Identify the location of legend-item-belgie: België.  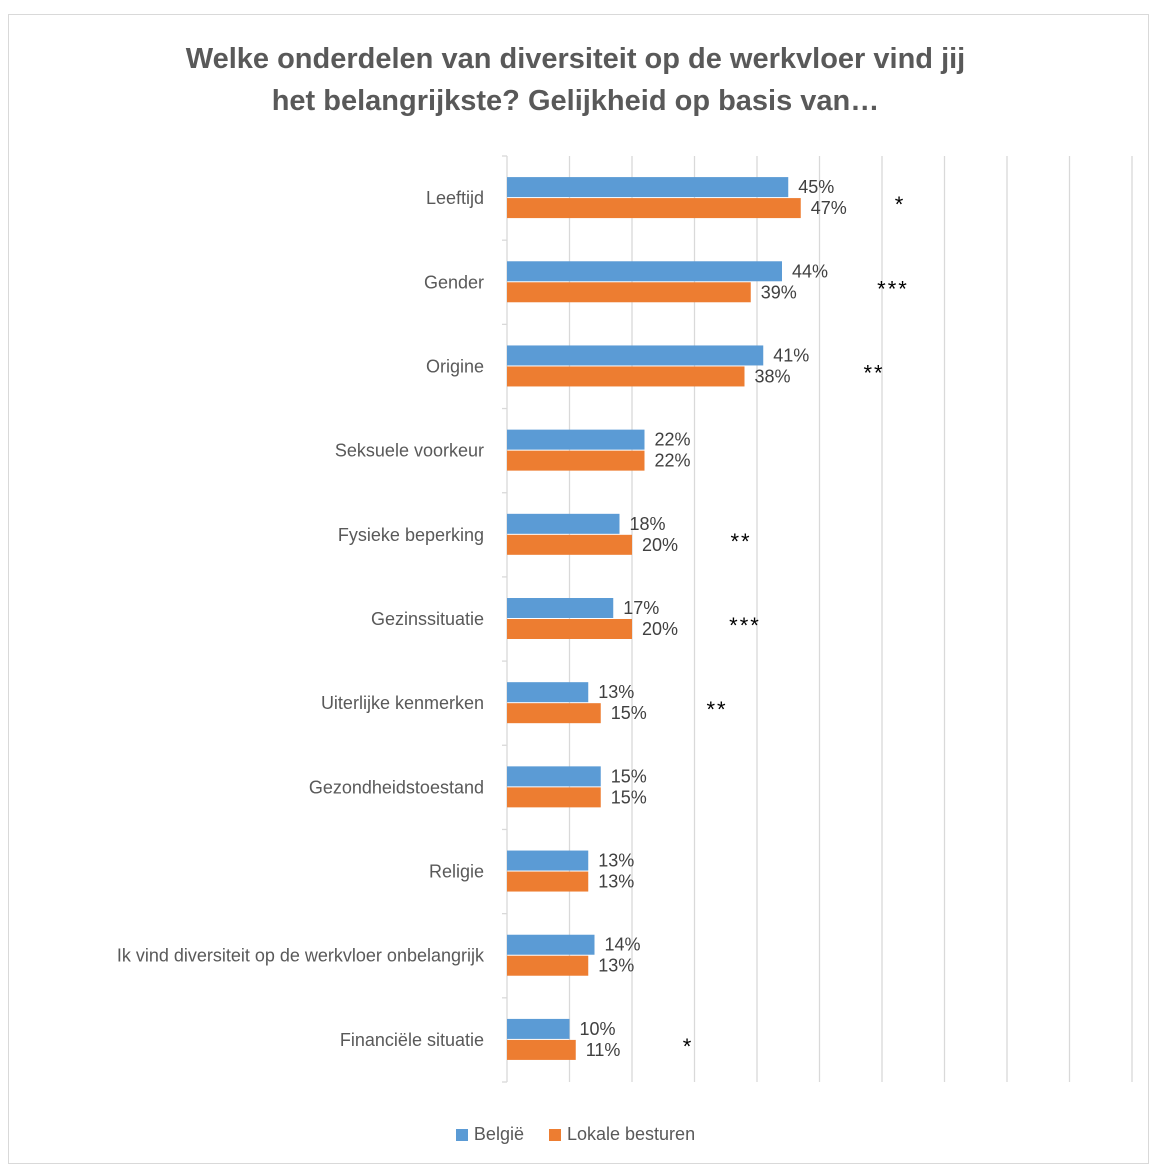
(489, 1134).